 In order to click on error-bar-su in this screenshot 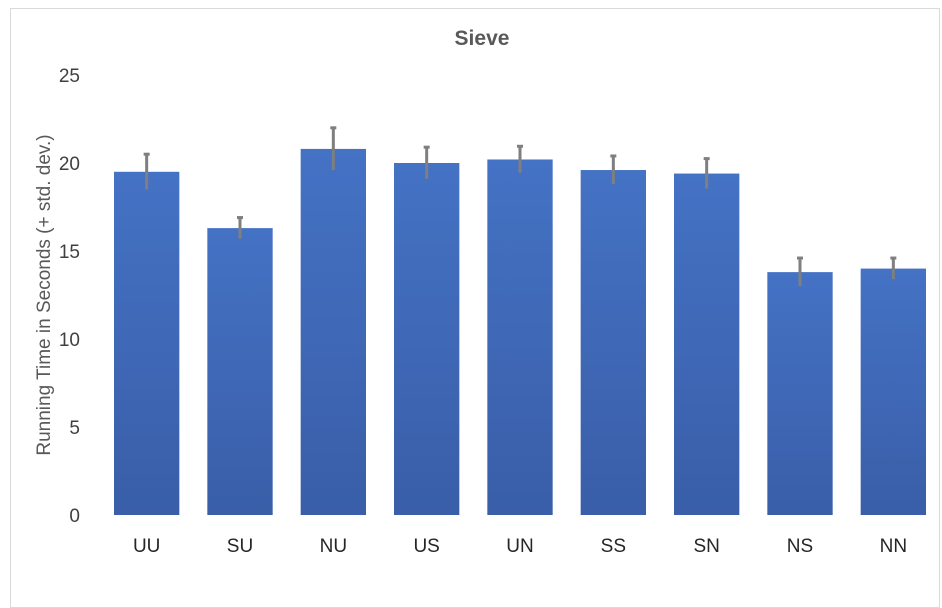, I will do `click(240, 227)`.